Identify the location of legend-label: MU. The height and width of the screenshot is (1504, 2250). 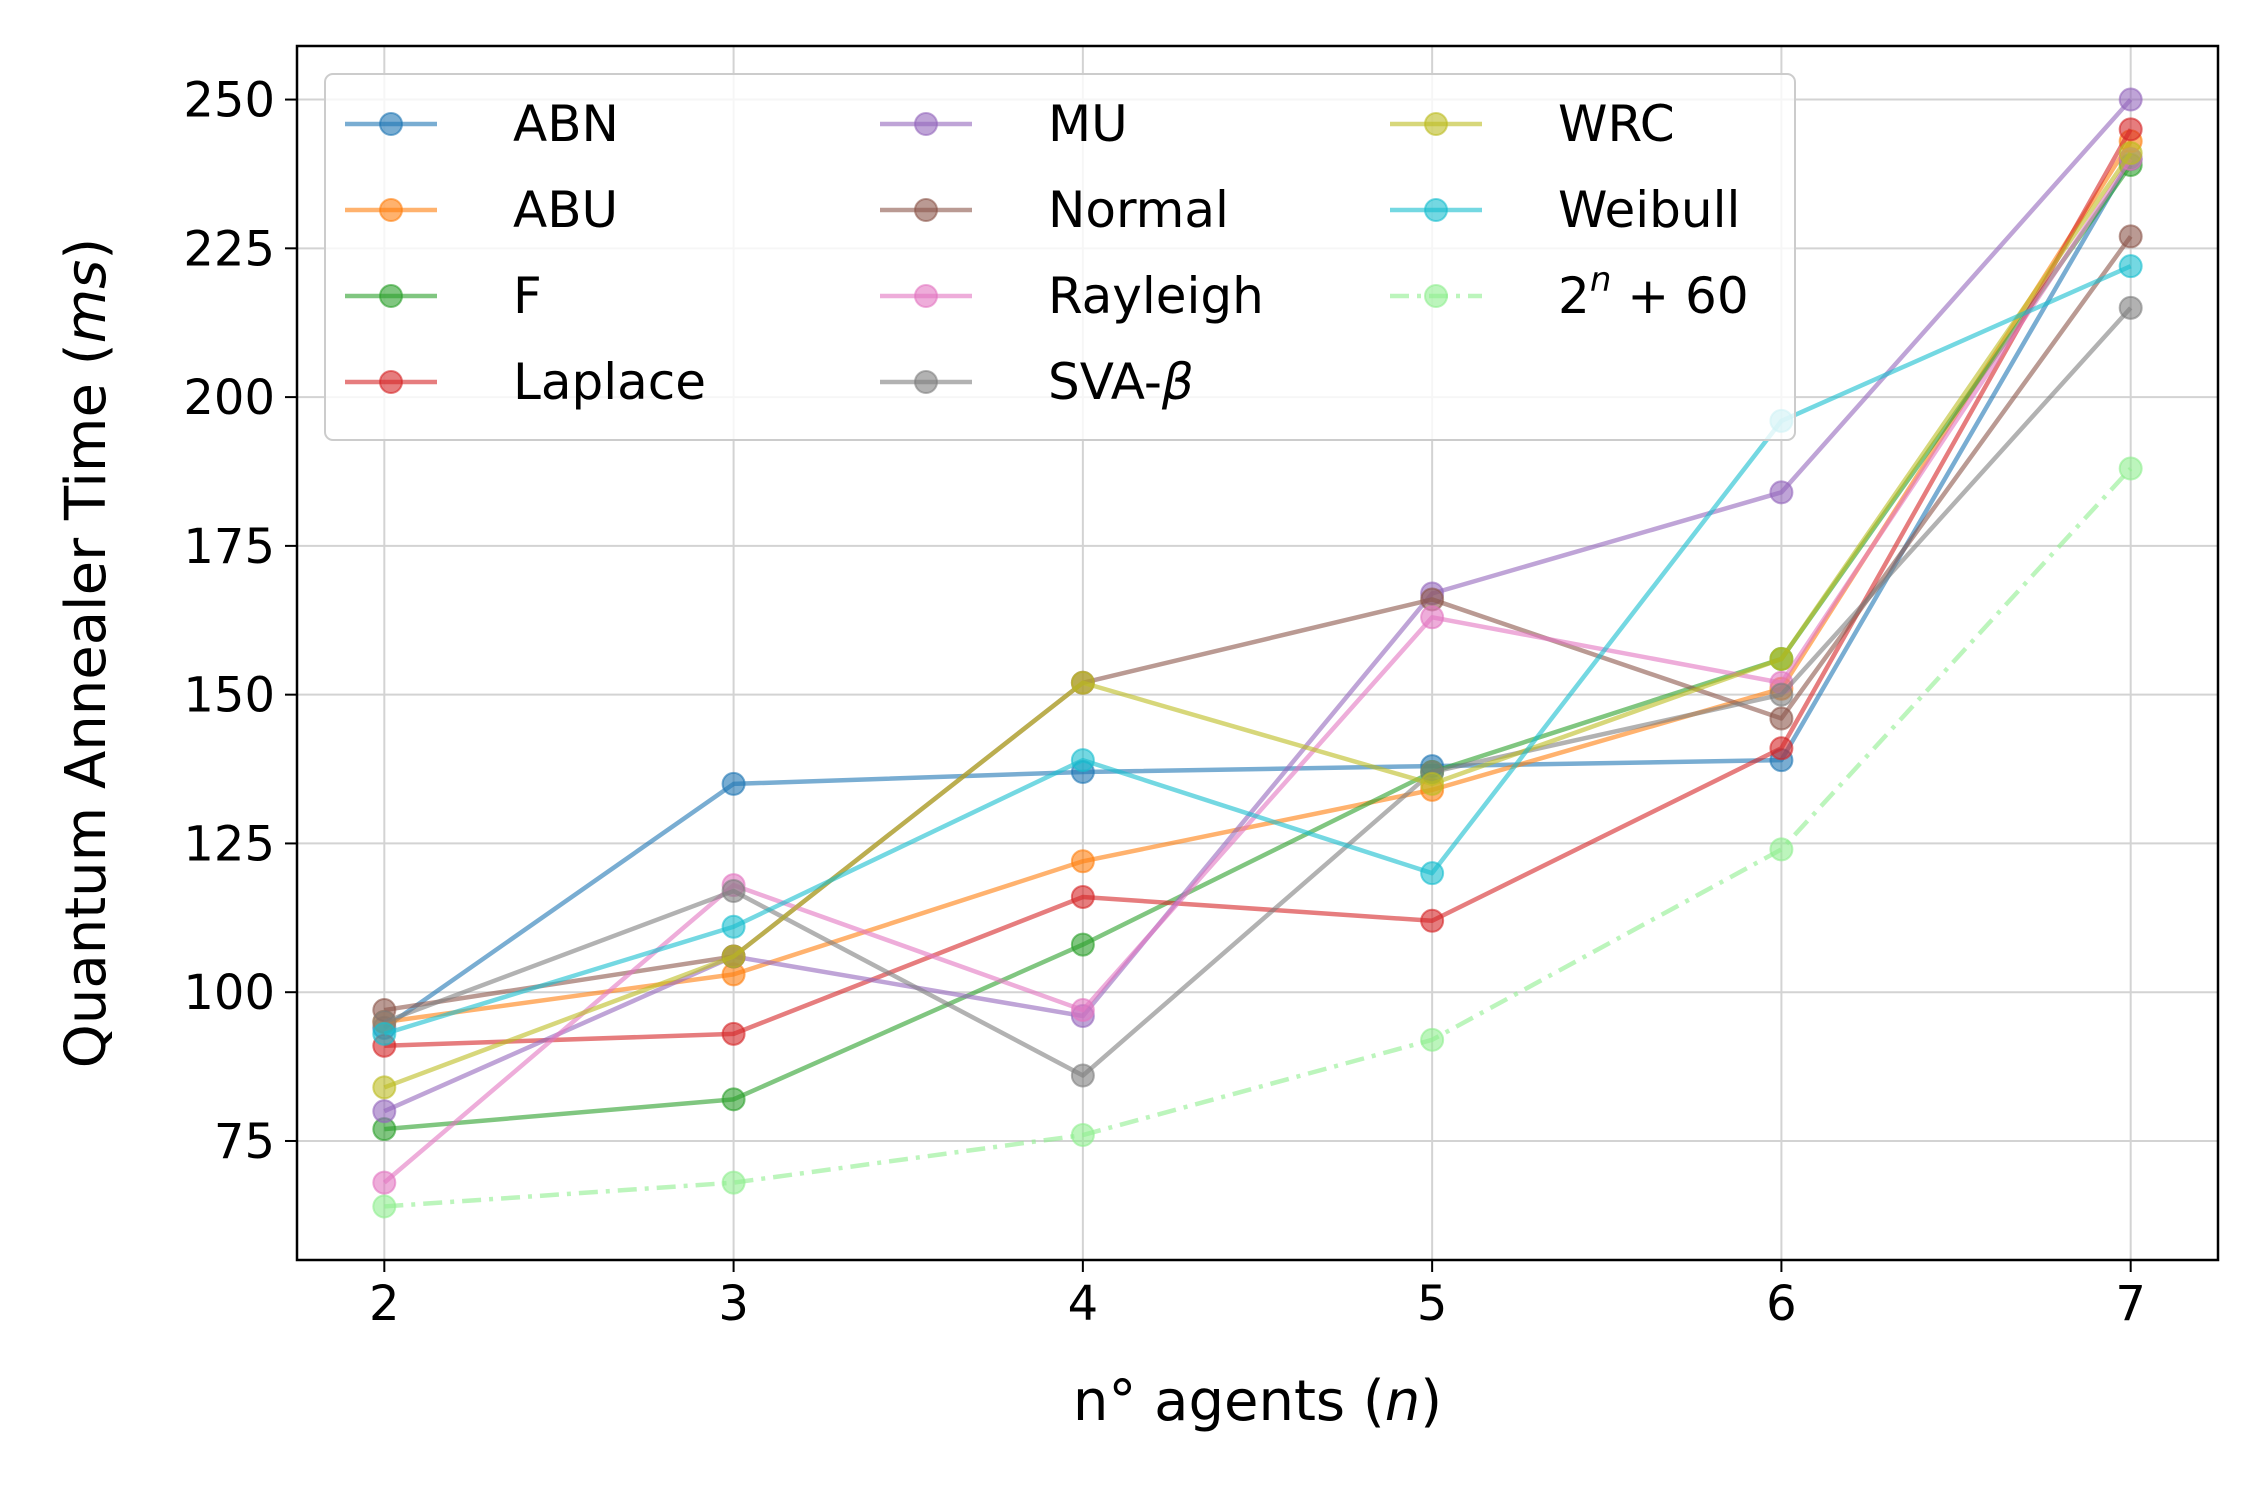
(1088, 124).